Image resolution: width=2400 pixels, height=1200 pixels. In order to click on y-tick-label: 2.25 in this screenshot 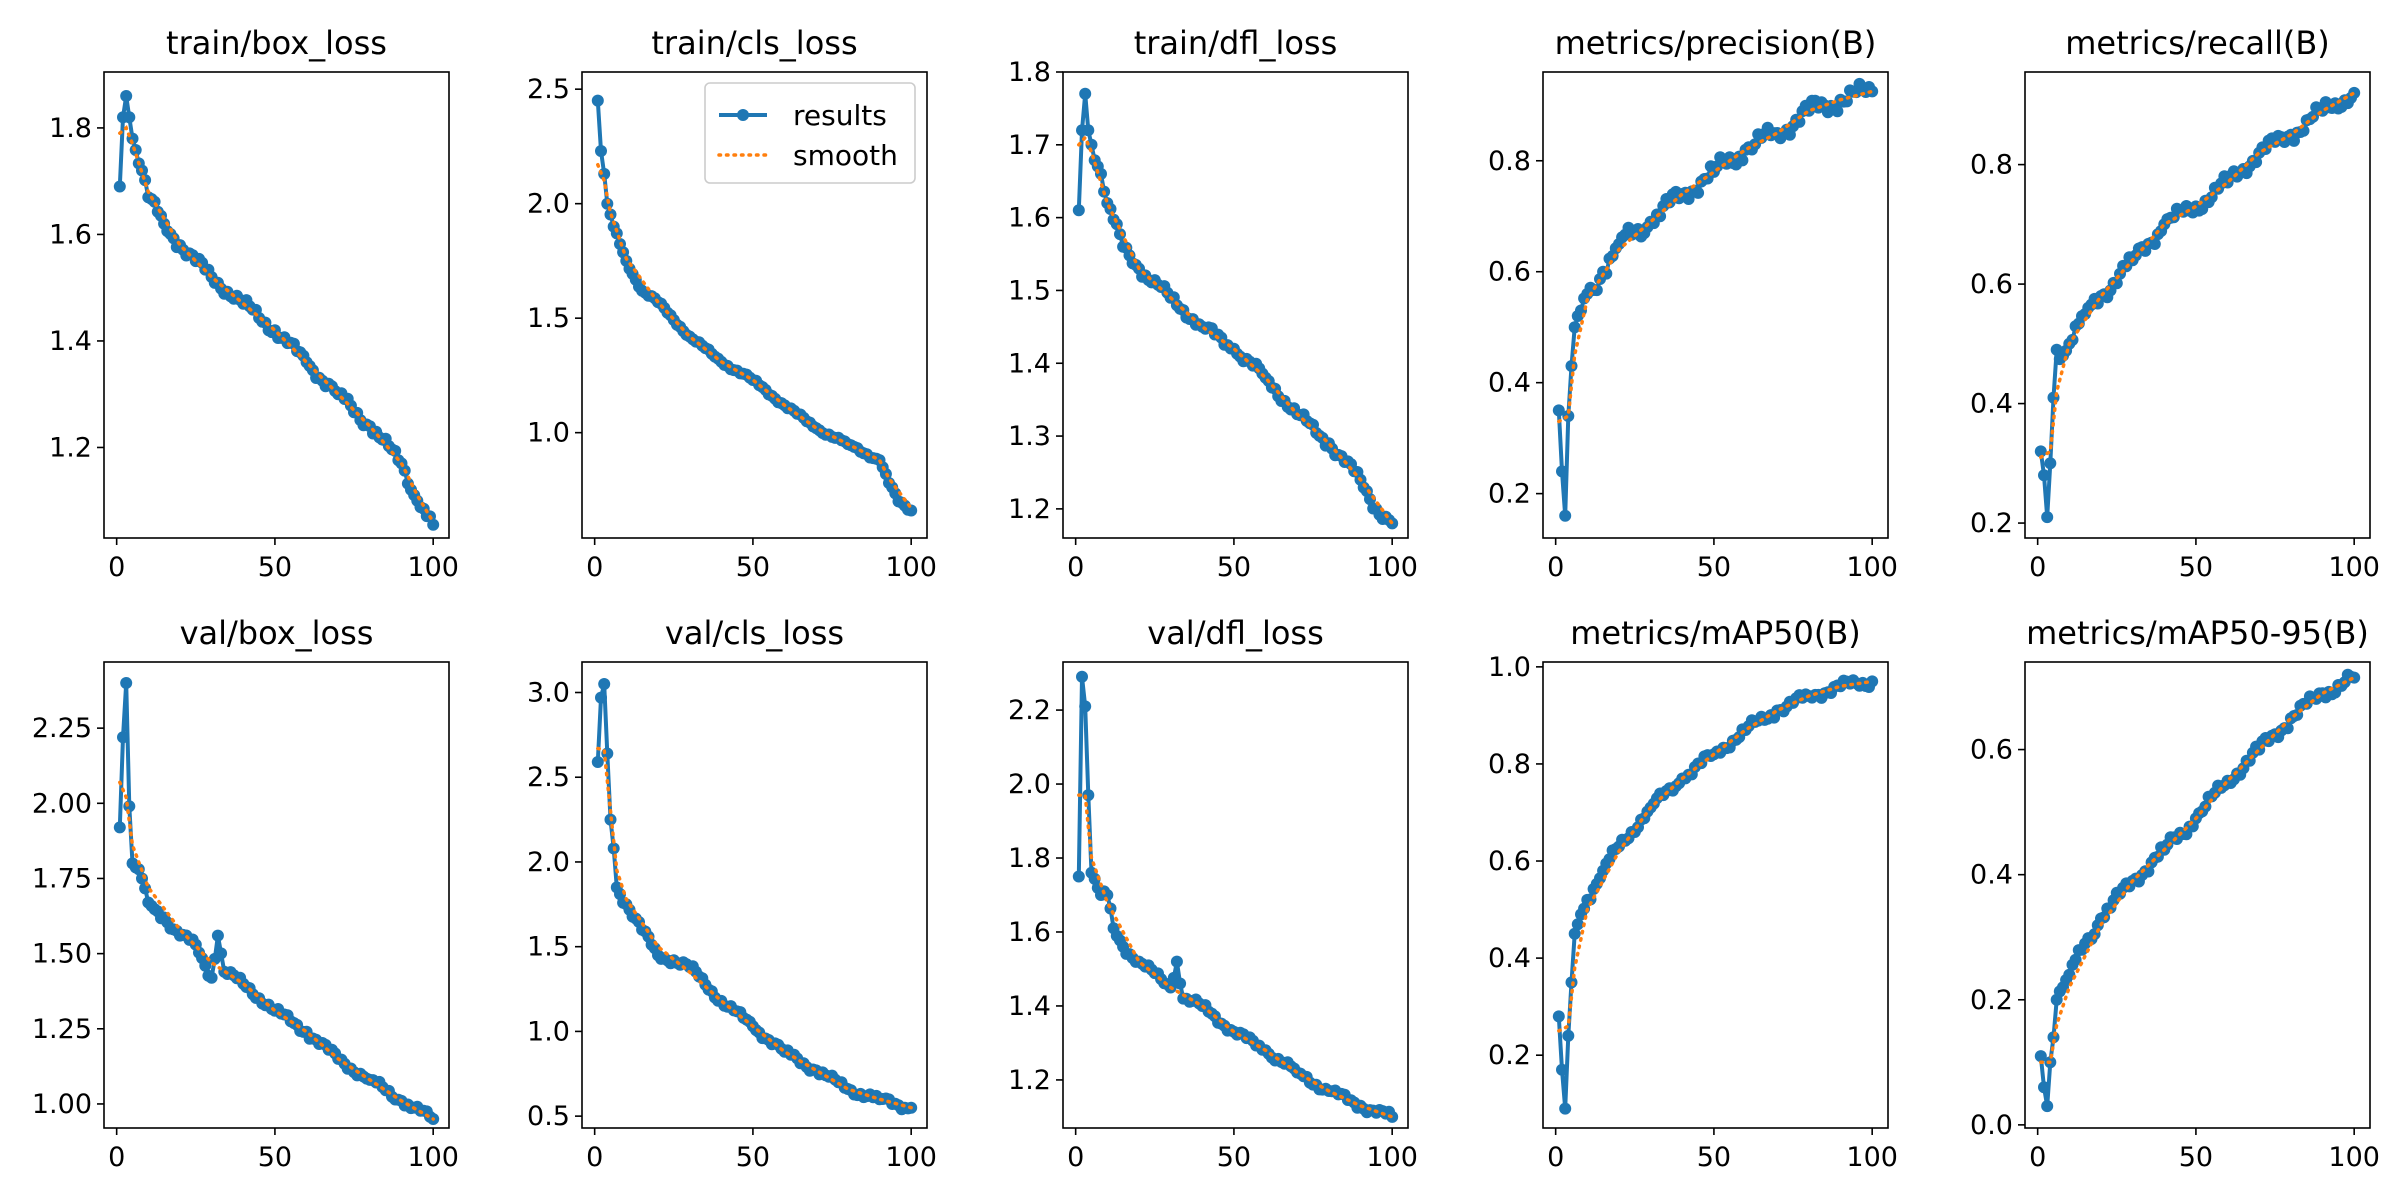, I will do `click(62, 728)`.